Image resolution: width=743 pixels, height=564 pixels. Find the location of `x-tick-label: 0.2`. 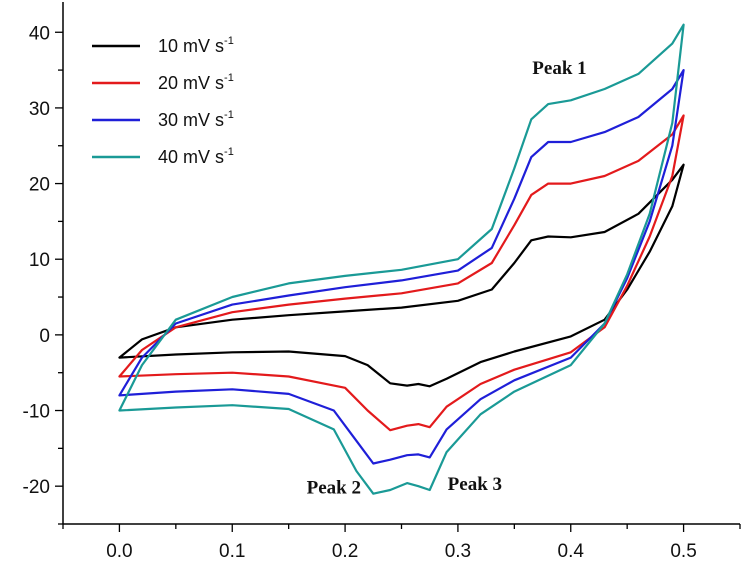

x-tick-label: 0.2 is located at coordinates (345, 551).